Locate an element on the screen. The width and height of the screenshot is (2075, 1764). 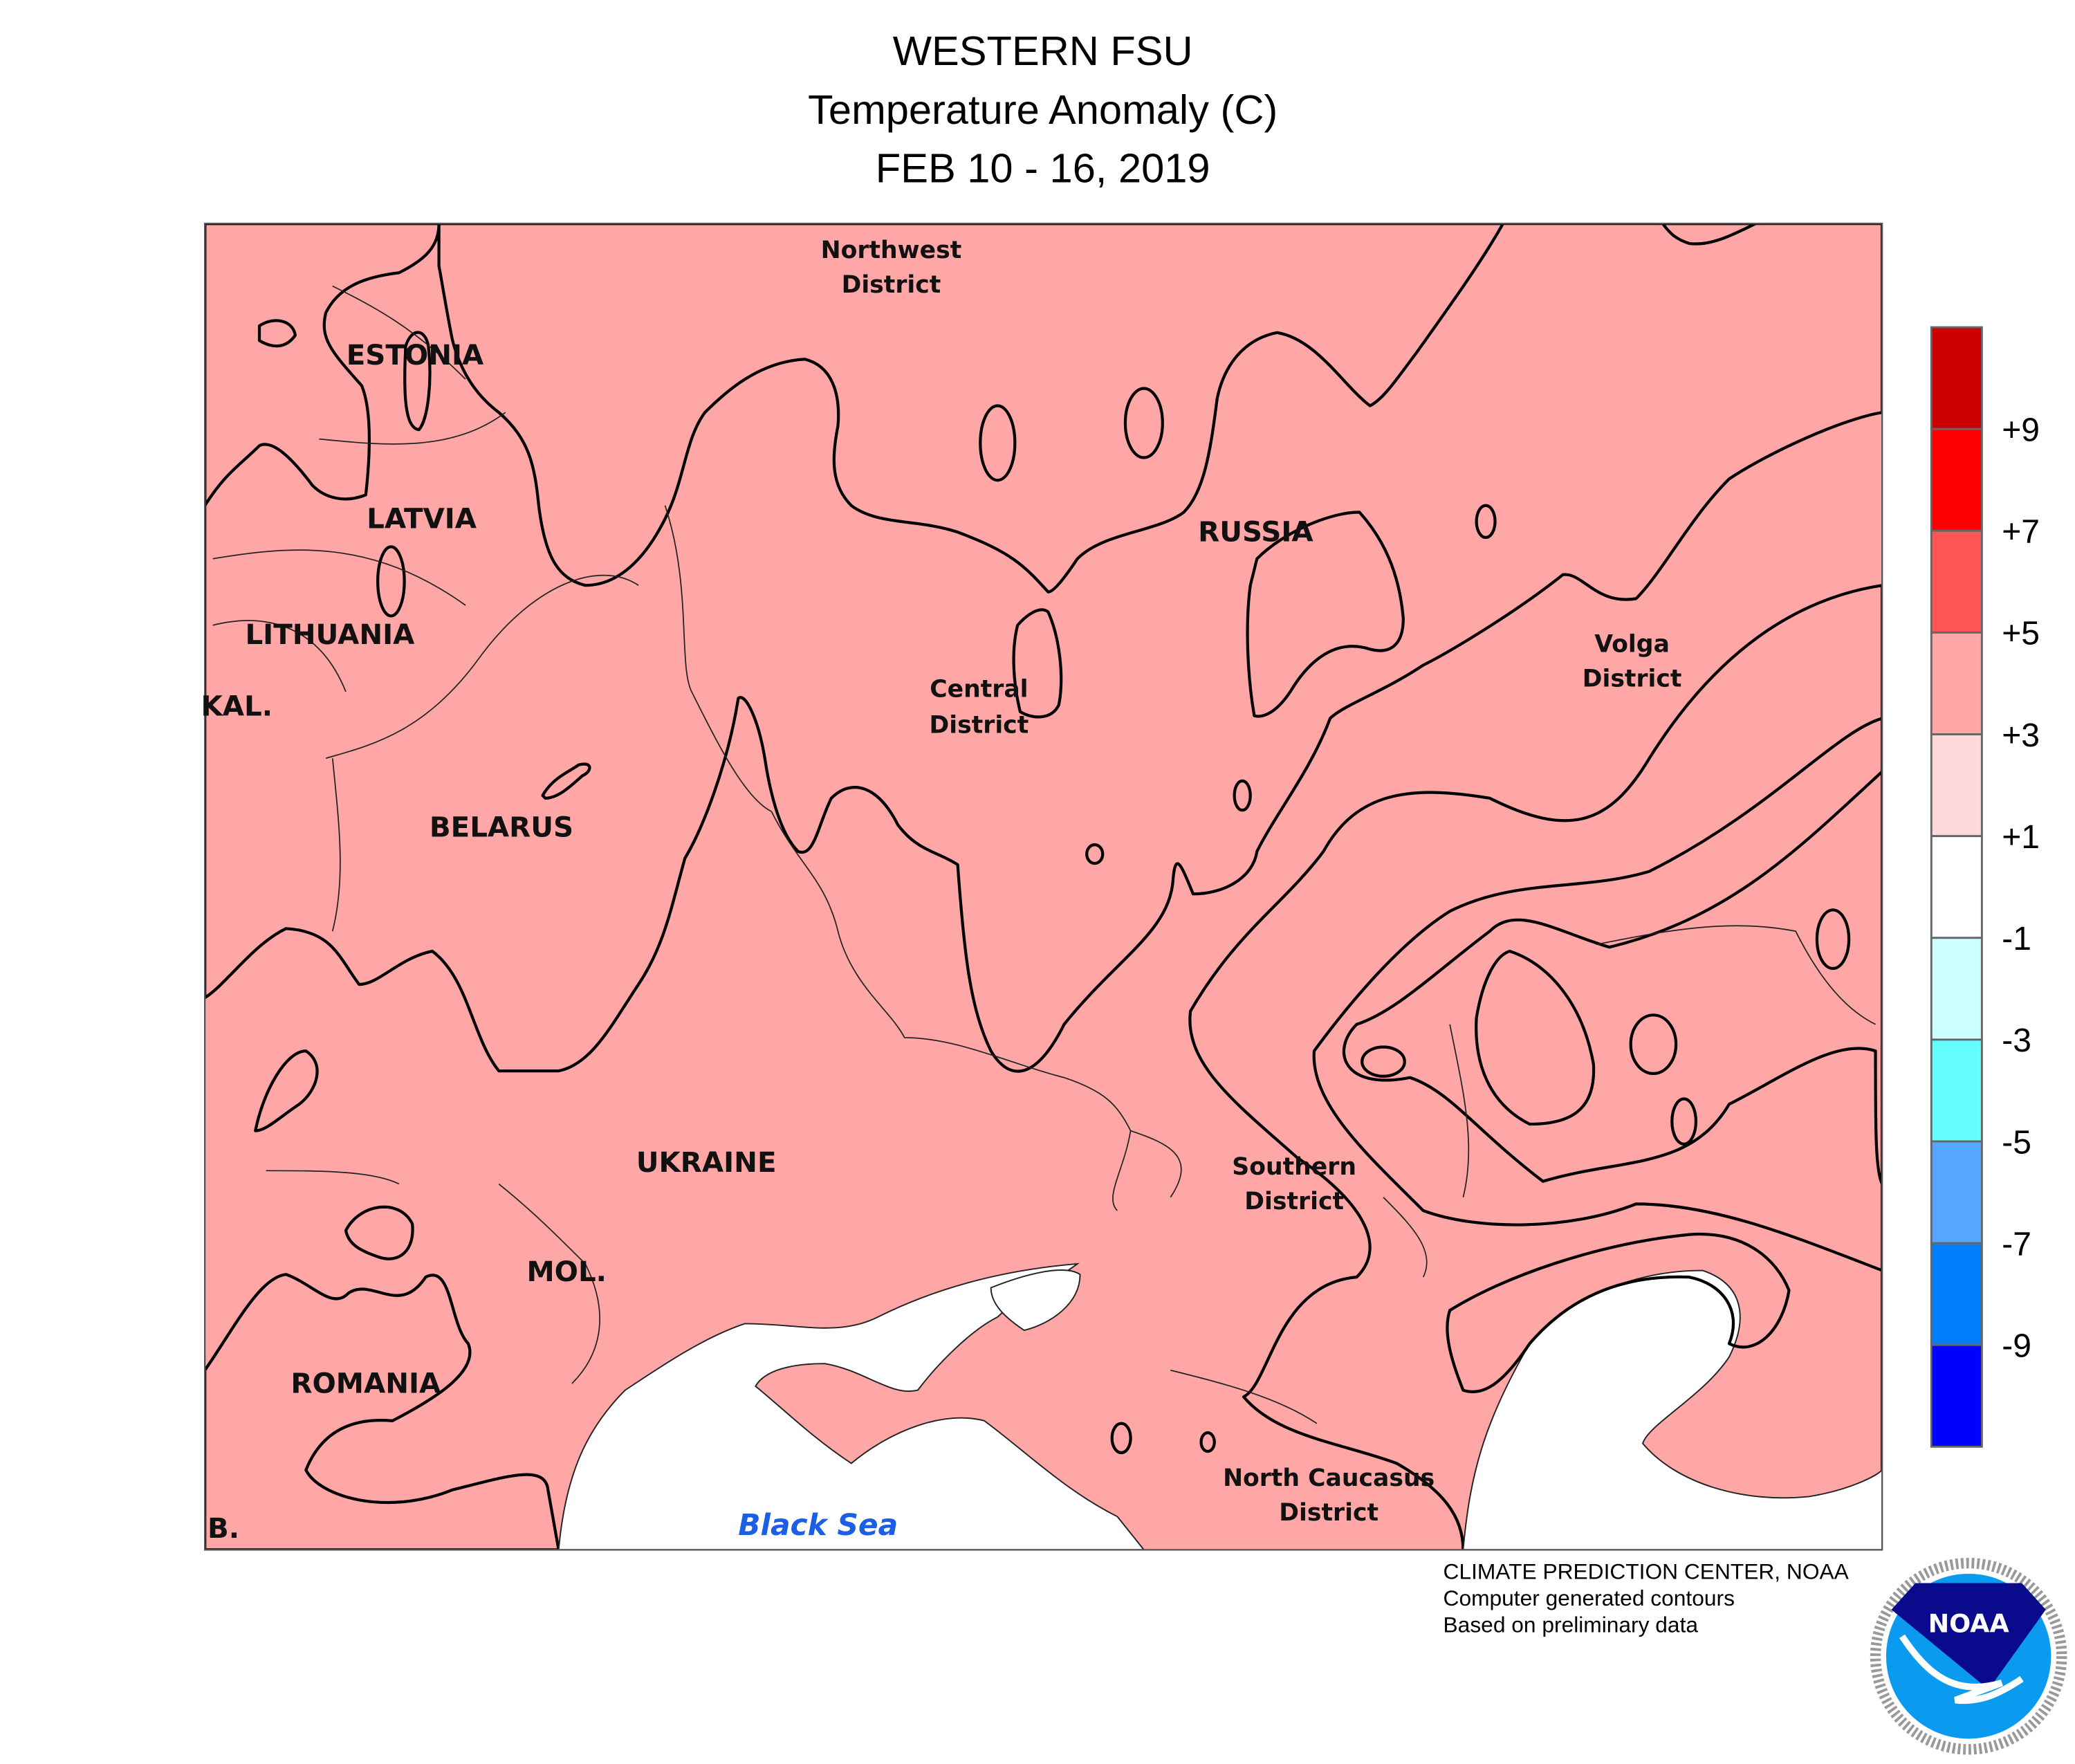
label-north-caucasus-district: District is located at coordinates (1328, 1513).